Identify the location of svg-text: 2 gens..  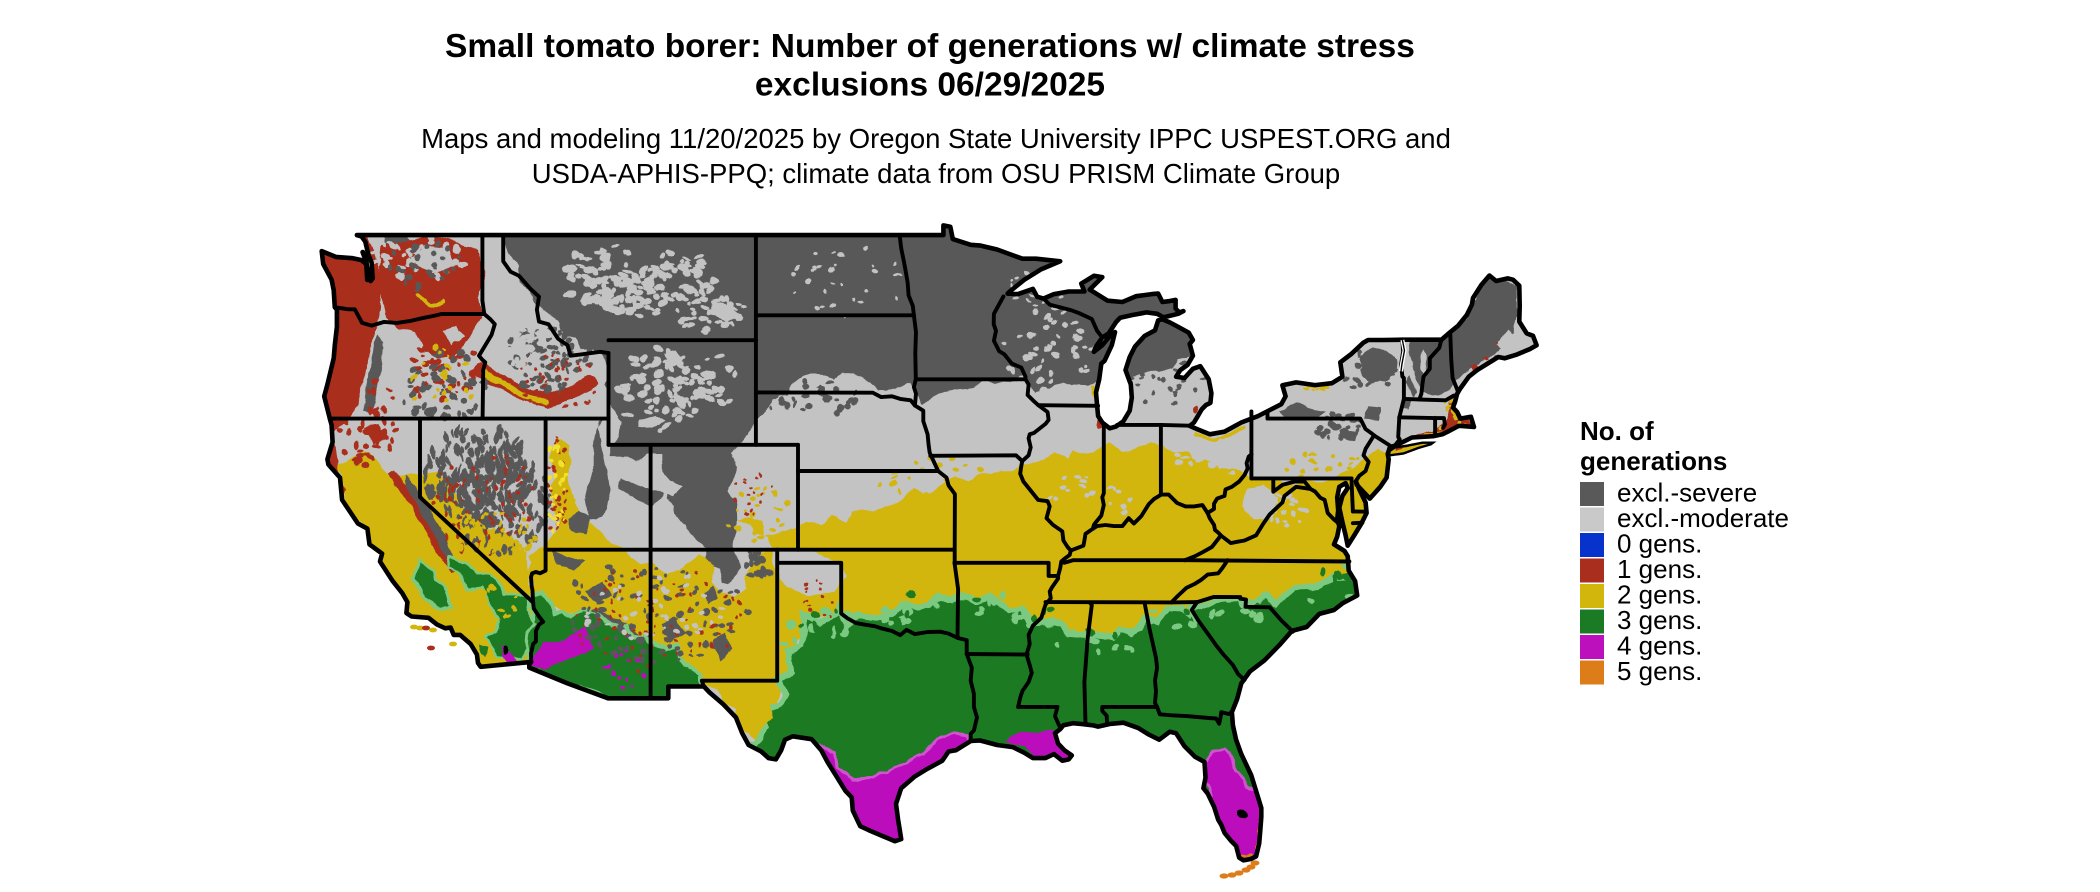
(1659, 595).